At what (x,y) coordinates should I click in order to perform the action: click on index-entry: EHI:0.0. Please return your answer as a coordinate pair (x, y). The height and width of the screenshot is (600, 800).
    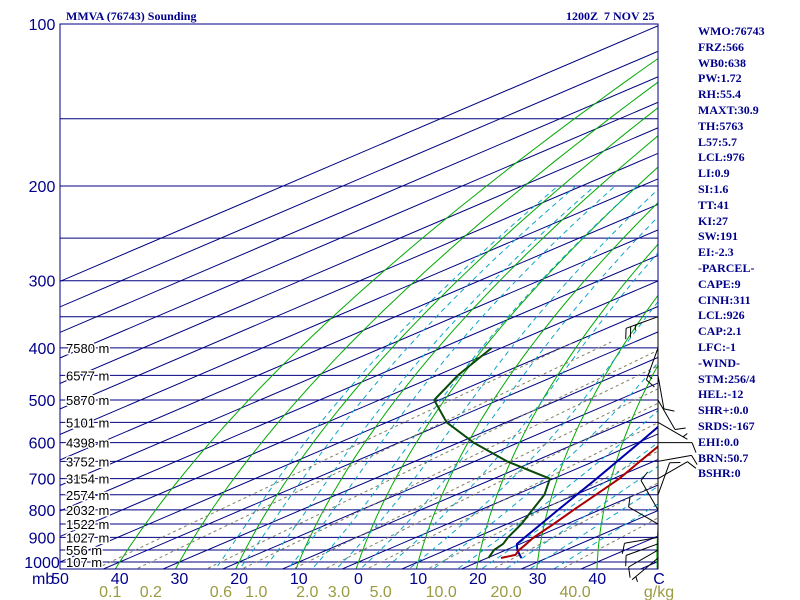
    Looking at the image, I should click on (719, 441).